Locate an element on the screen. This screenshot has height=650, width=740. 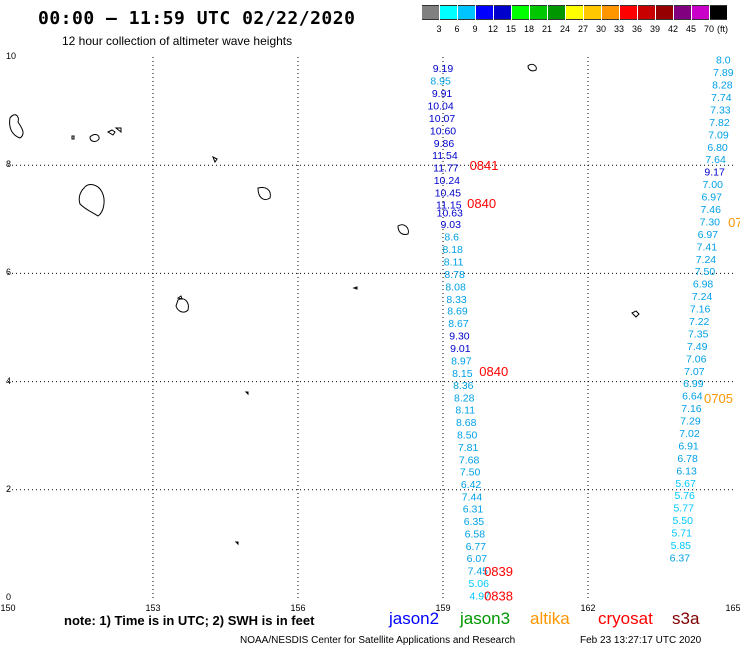
pass-time-label: 0841 is located at coordinates (484, 165).